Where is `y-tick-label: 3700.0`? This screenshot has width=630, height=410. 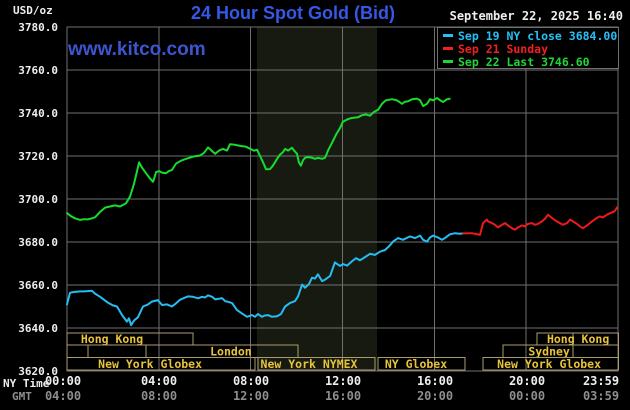 y-tick-label: 3700.0 is located at coordinates (38, 199).